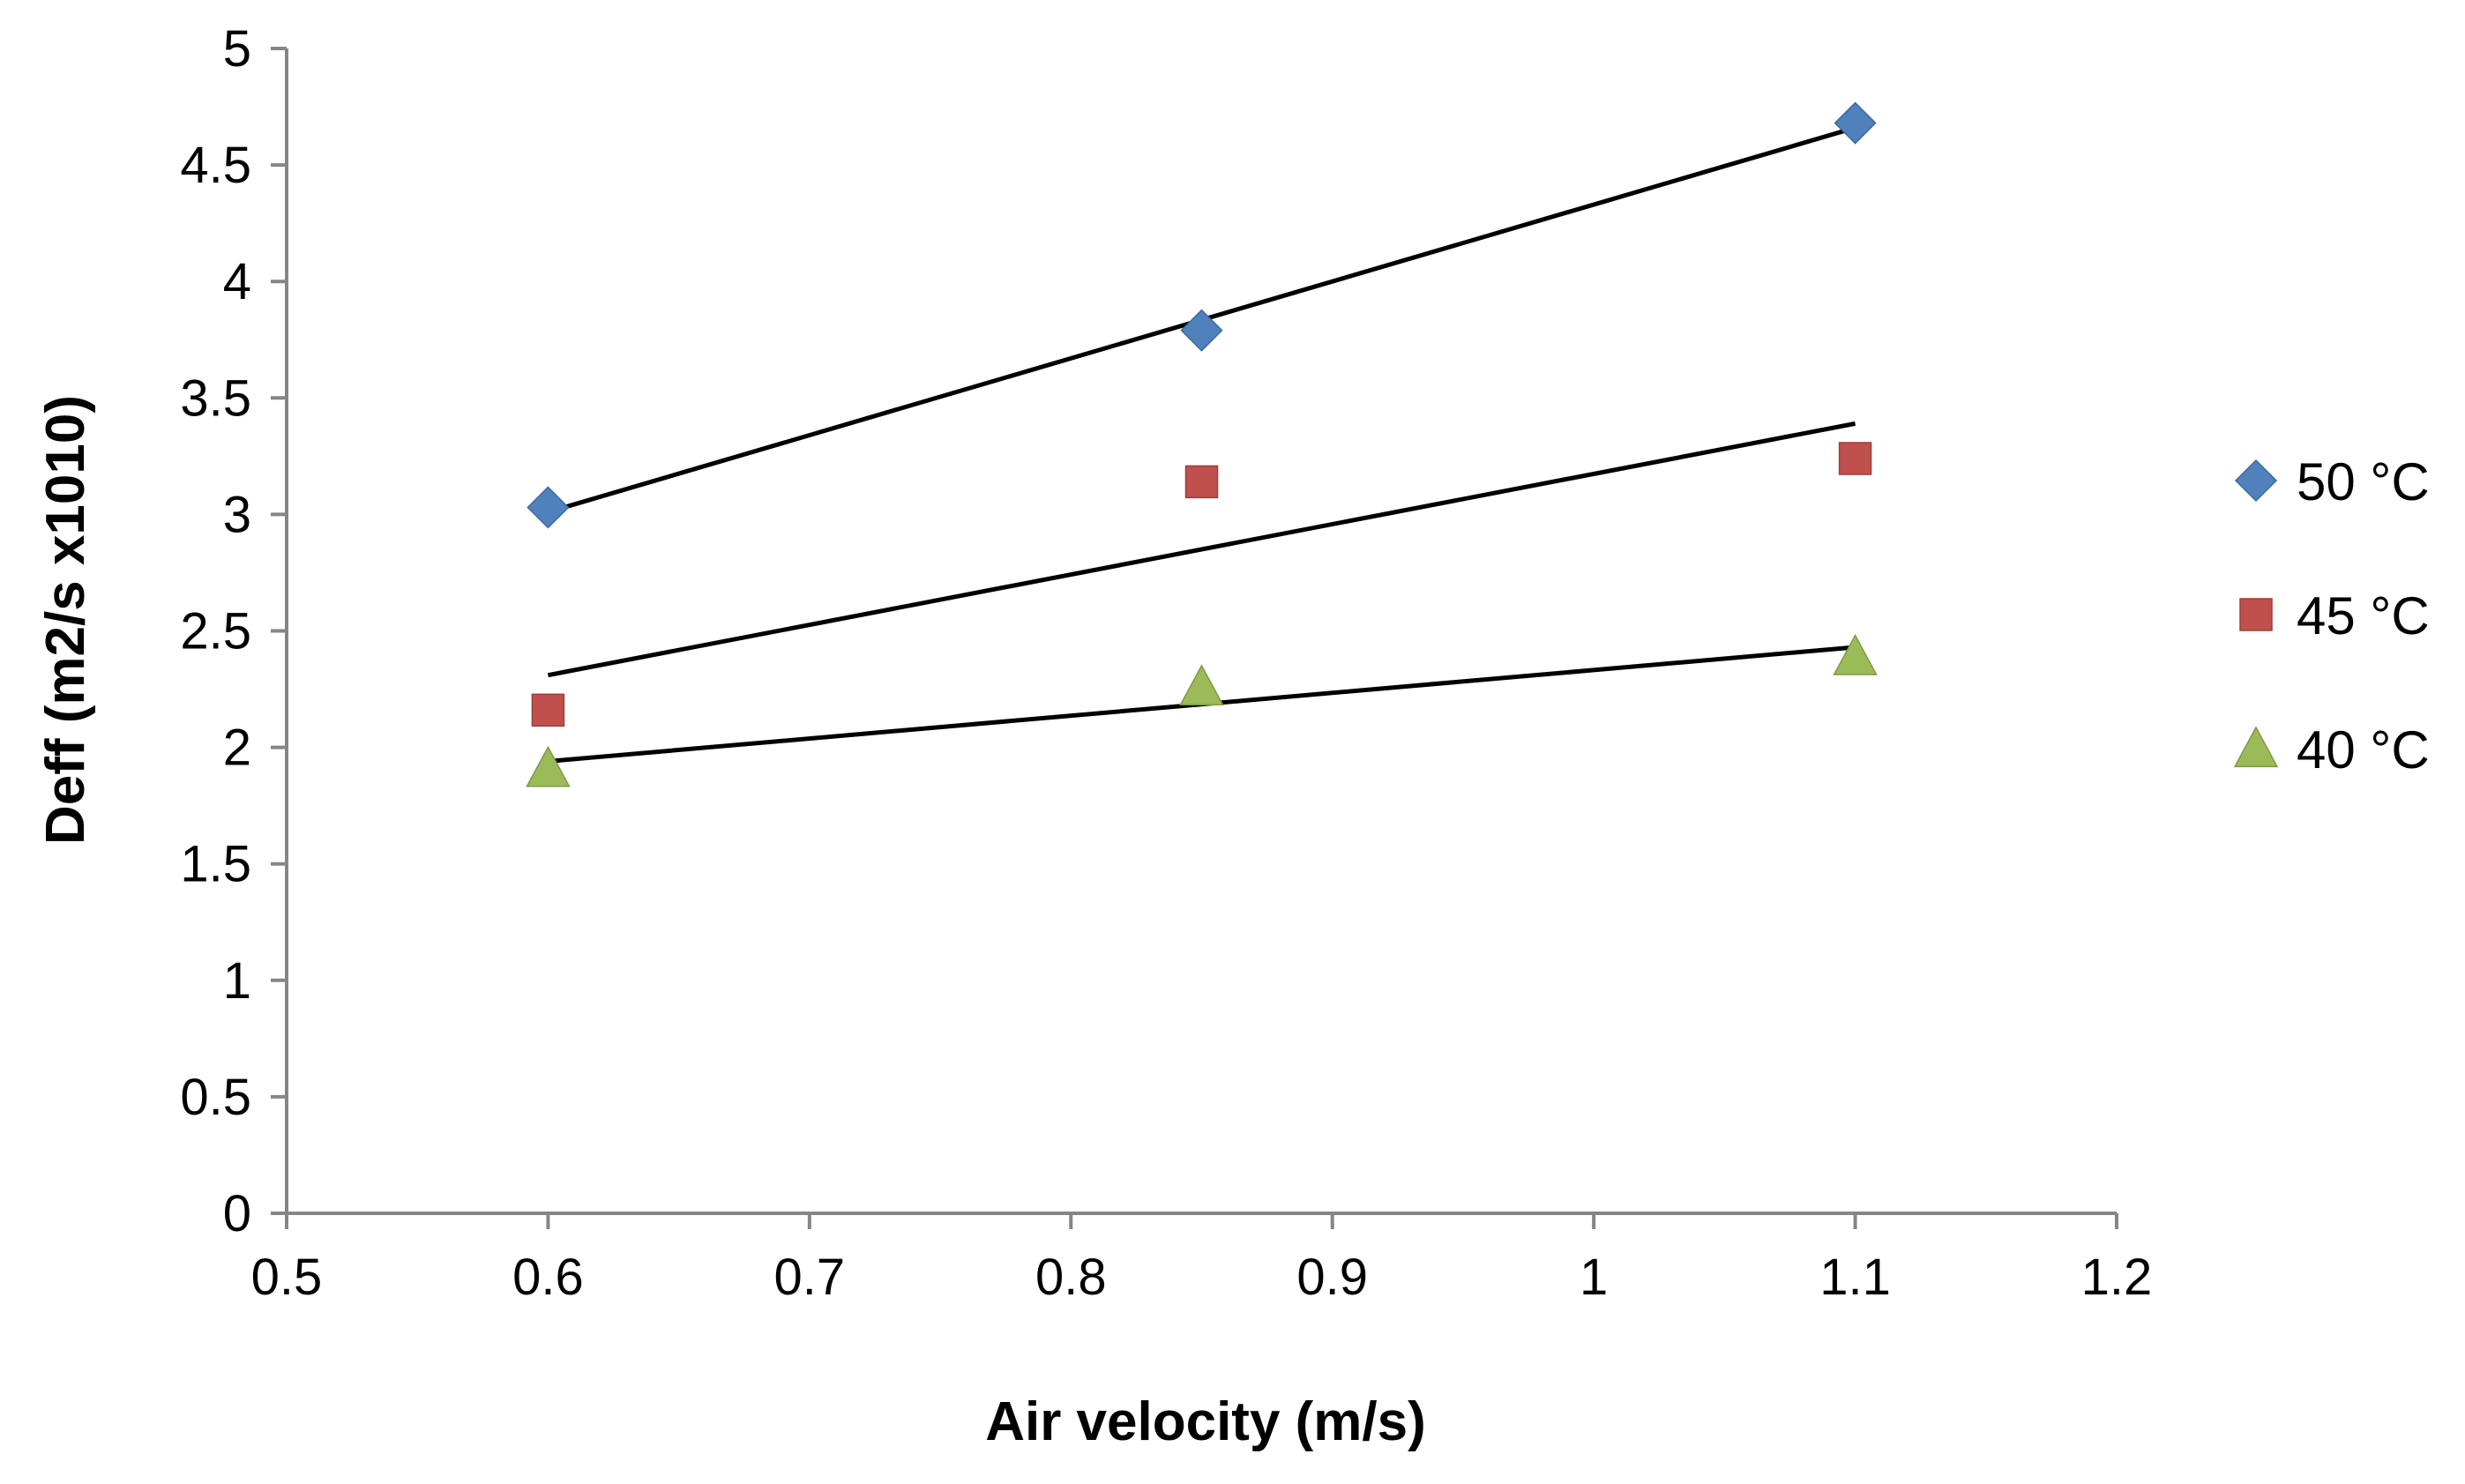 The height and width of the screenshot is (1484, 2465). Describe the element at coordinates (215, 398) in the screenshot. I see `y-tick-label: 3.5` at that location.